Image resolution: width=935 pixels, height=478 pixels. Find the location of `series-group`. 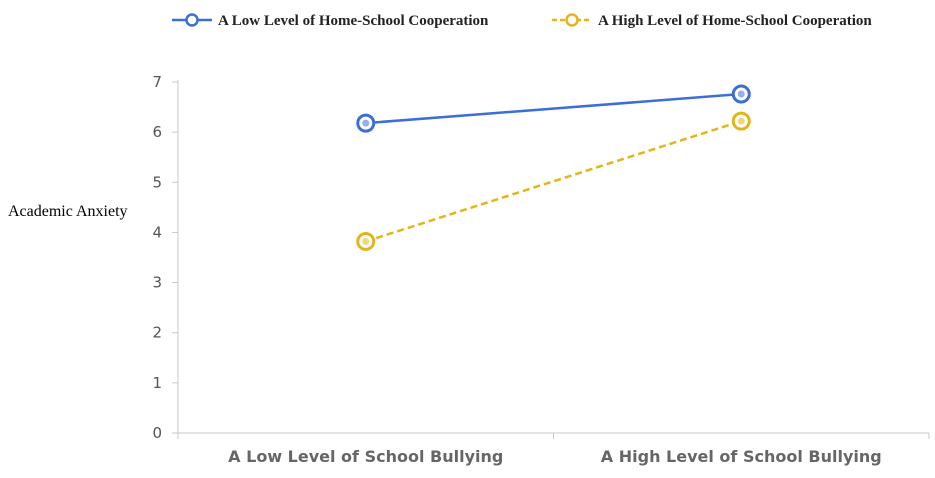

series-group is located at coordinates (553, 167).